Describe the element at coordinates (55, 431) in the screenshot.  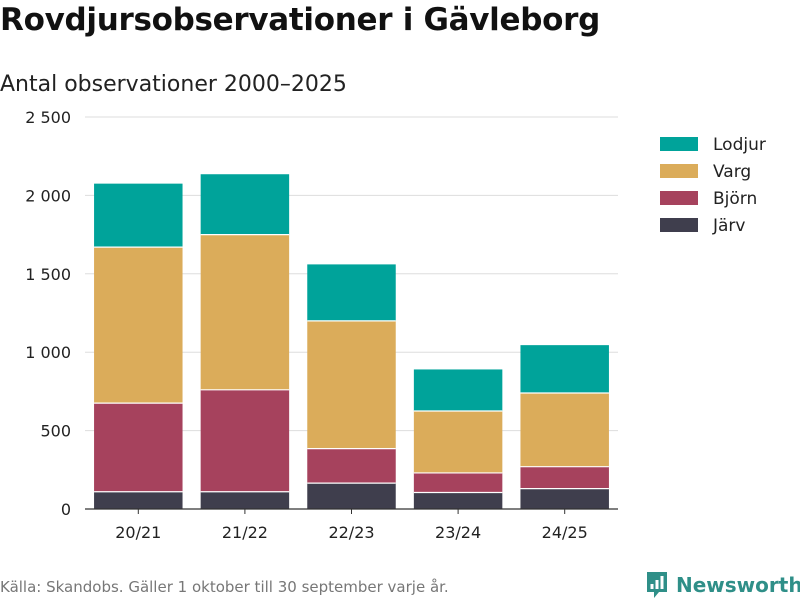
I see `y-tick-label: 500` at that location.